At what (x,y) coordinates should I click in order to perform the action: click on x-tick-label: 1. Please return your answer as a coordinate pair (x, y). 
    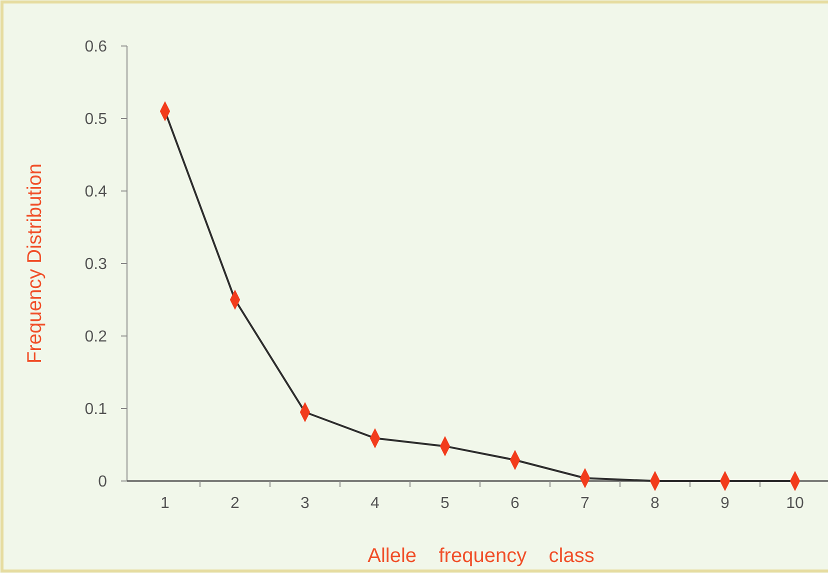
    Looking at the image, I should click on (165, 503).